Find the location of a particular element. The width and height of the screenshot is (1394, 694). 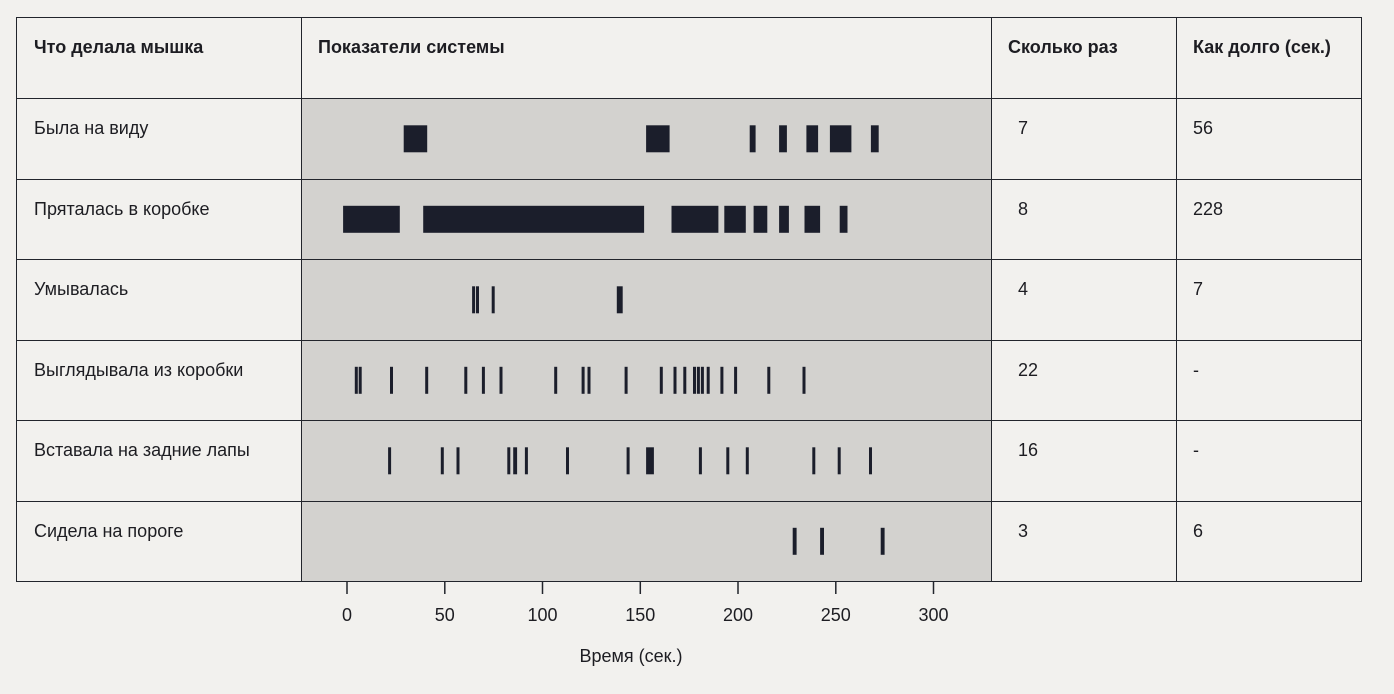

row-count: 8 is located at coordinates (1023, 209).